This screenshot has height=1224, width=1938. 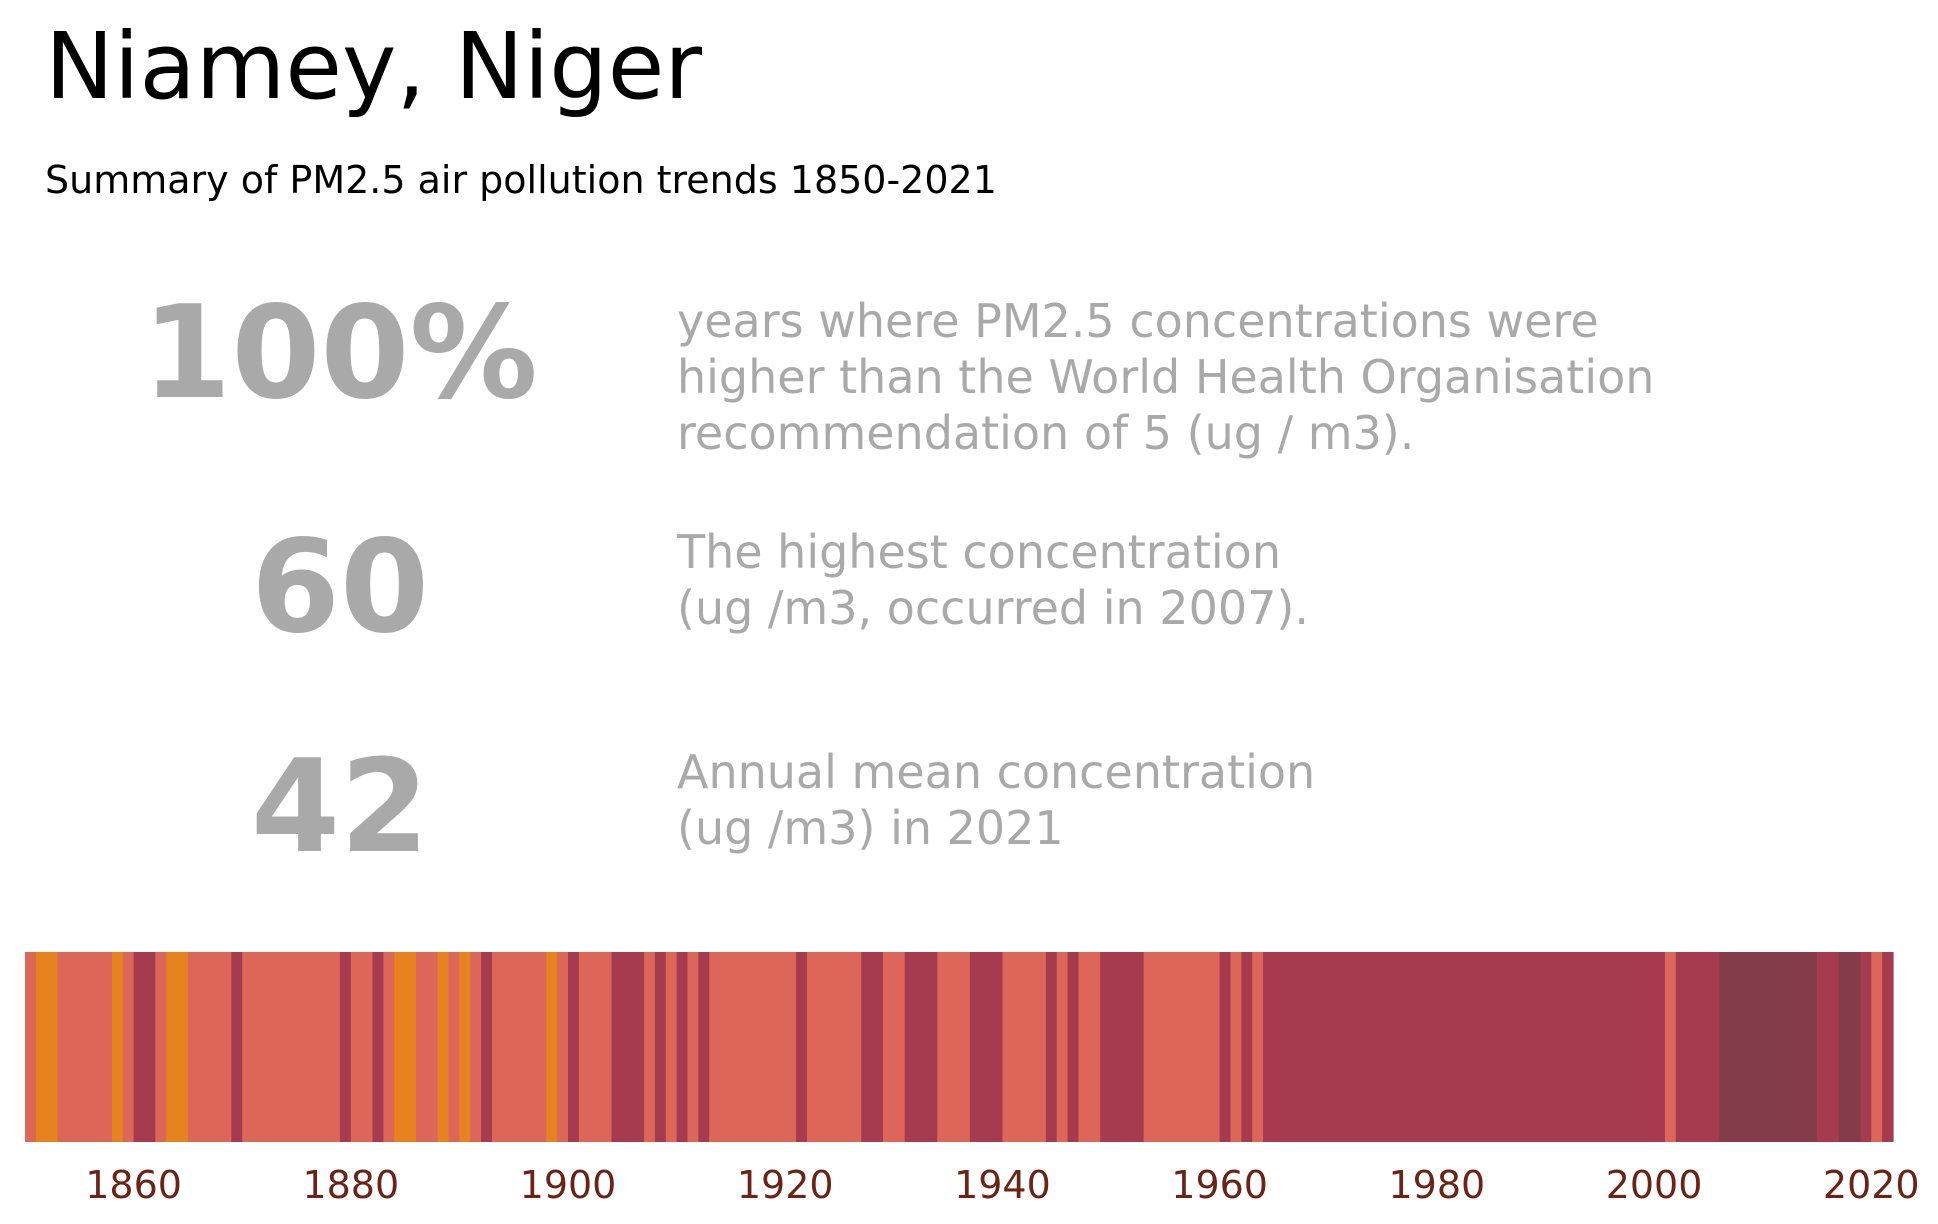 What do you see at coordinates (340, 587) in the screenshot?
I see `stat-value-highest-concentration: 60` at bounding box center [340, 587].